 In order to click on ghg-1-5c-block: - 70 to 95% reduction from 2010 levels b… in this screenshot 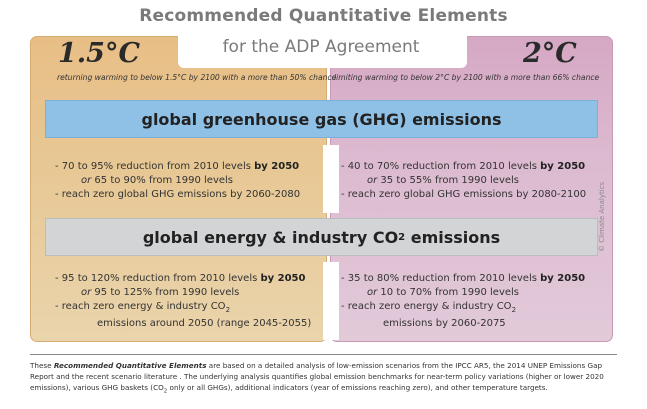, I will do `click(178, 180)`.